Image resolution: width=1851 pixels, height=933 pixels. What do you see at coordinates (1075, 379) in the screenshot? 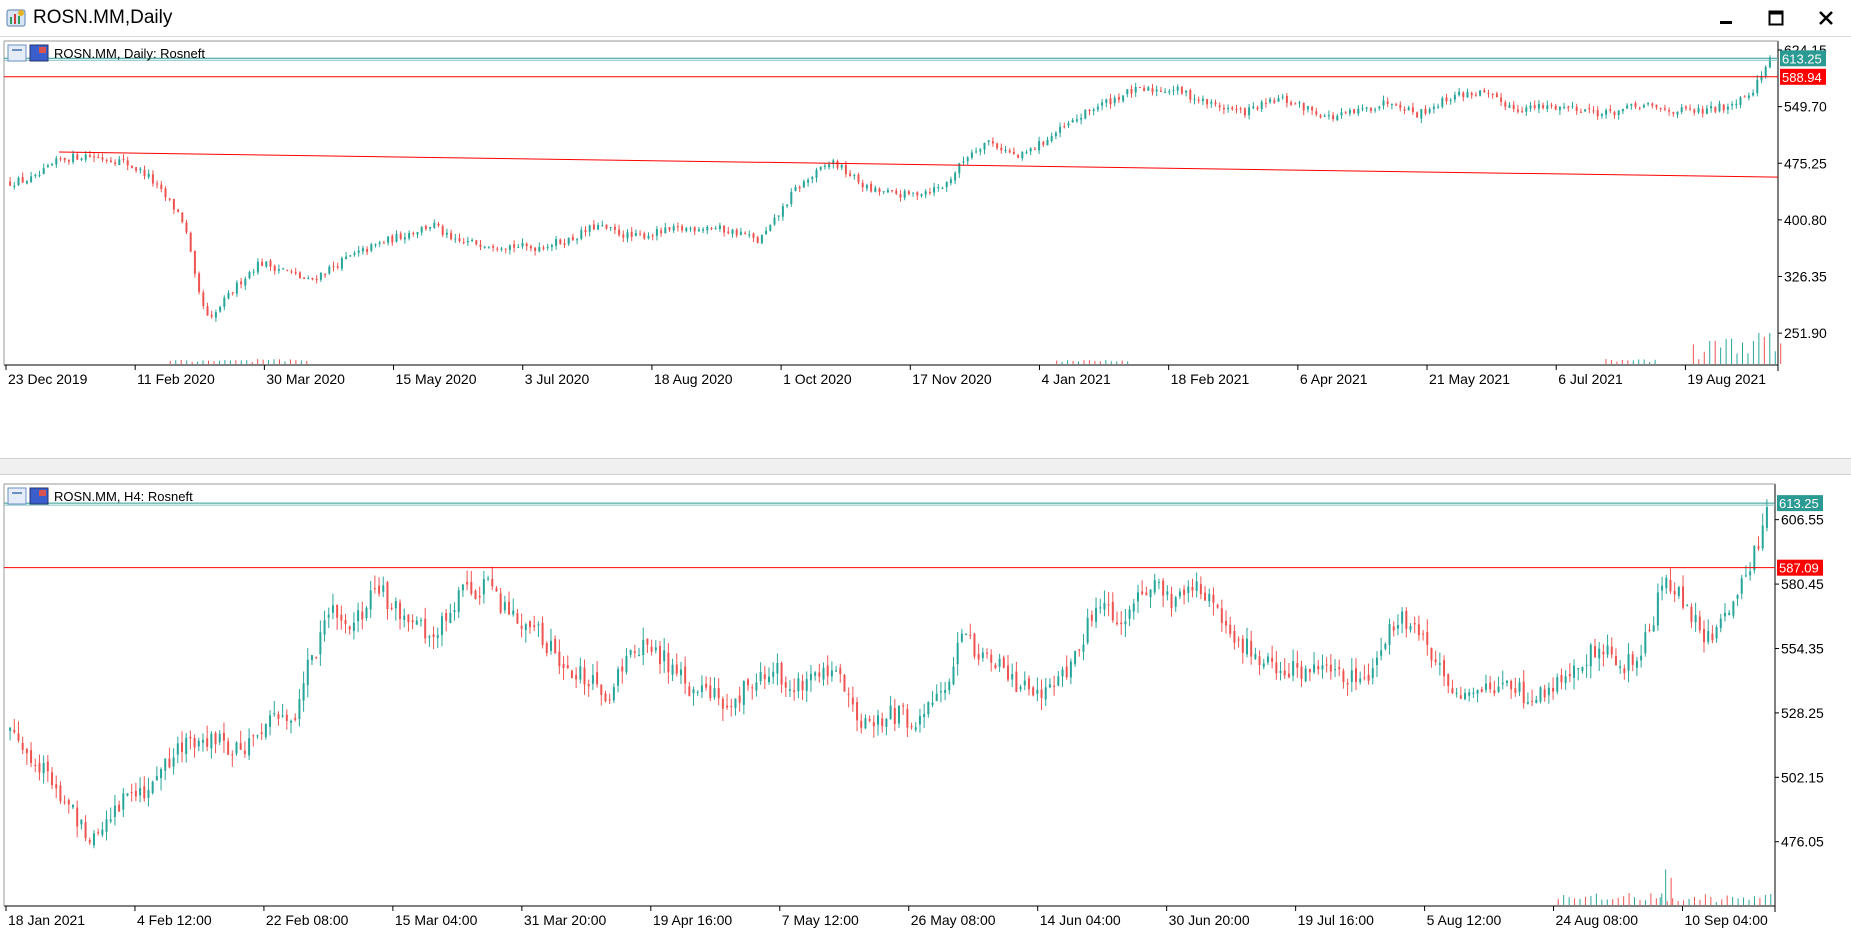
I see `x-tick-label: 4 Jan 2021` at bounding box center [1075, 379].